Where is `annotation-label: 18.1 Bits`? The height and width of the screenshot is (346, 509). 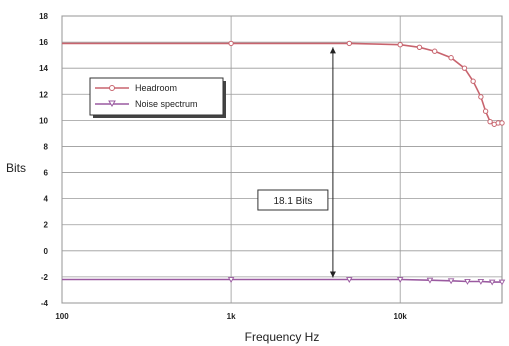
annotation-label: 18.1 Bits is located at coordinates (292, 201).